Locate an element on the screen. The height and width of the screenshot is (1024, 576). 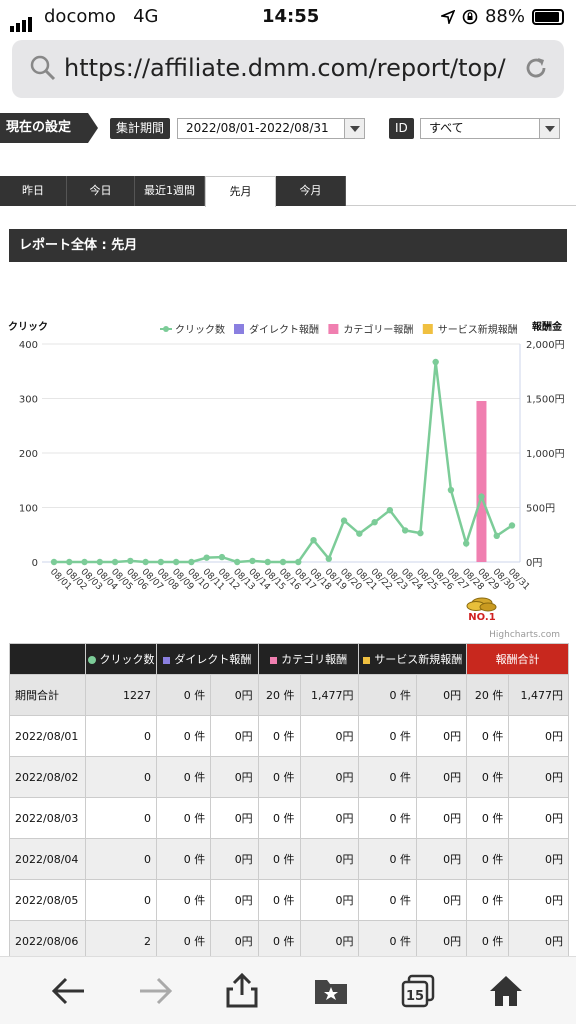
tab-today: 今日 is located at coordinates (101, 191).